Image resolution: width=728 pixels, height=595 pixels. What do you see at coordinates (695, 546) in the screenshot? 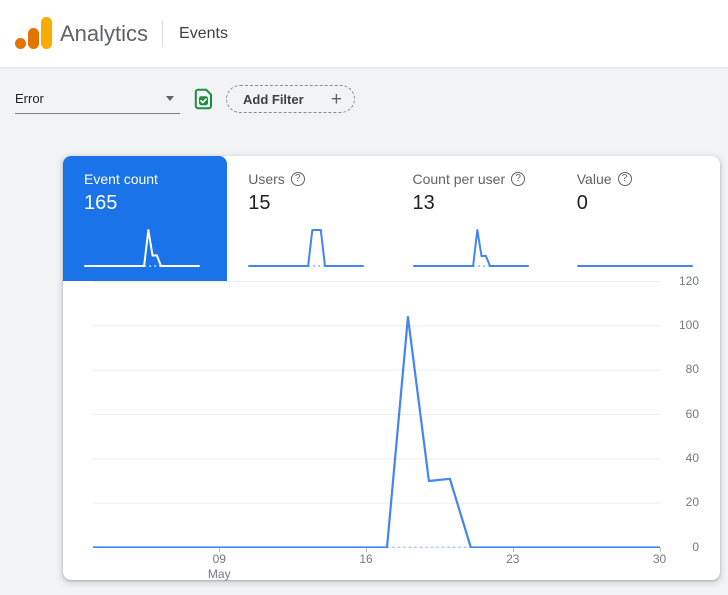
I see `y-tick-label: 0` at bounding box center [695, 546].